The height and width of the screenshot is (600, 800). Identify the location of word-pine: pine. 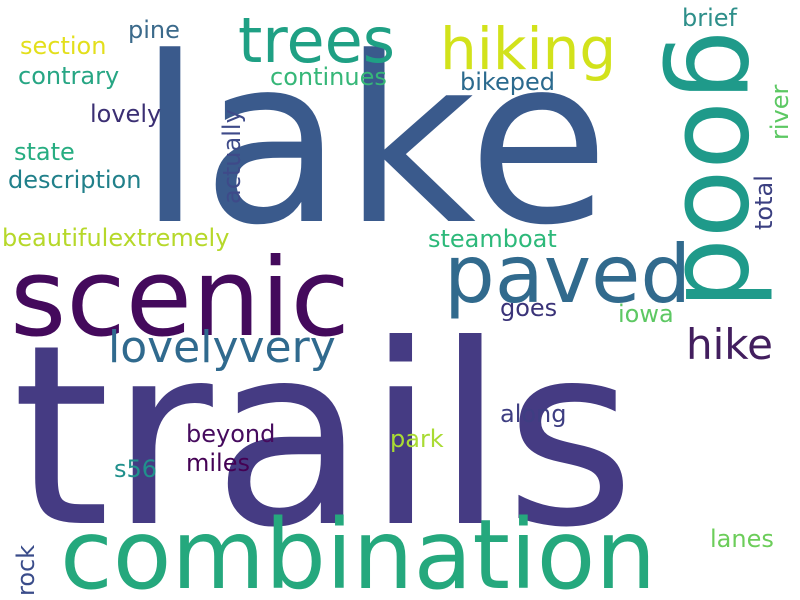
(154, 30).